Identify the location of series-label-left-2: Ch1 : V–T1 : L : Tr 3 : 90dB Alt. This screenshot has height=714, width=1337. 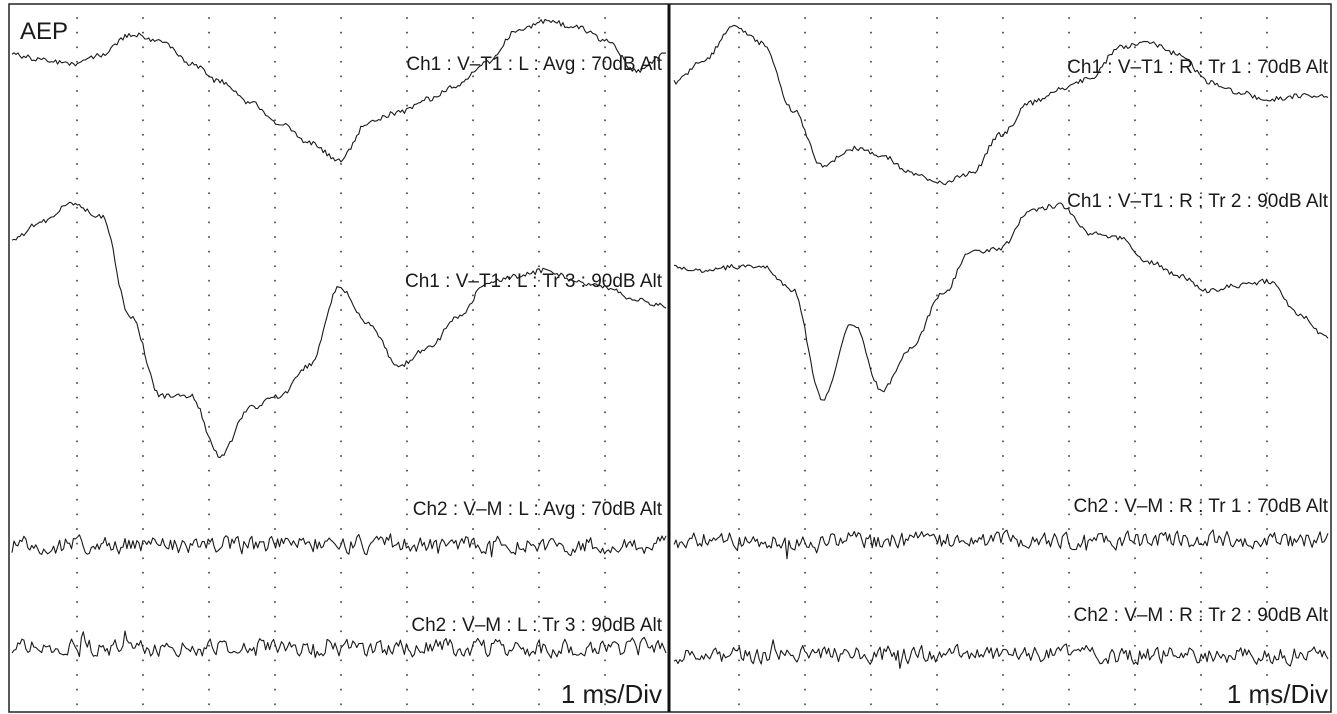
(534, 281).